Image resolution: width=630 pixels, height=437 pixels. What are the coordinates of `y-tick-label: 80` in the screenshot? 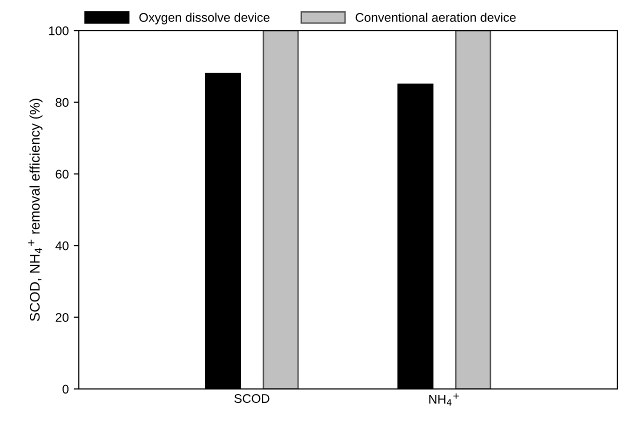 It's located at (62, 102).